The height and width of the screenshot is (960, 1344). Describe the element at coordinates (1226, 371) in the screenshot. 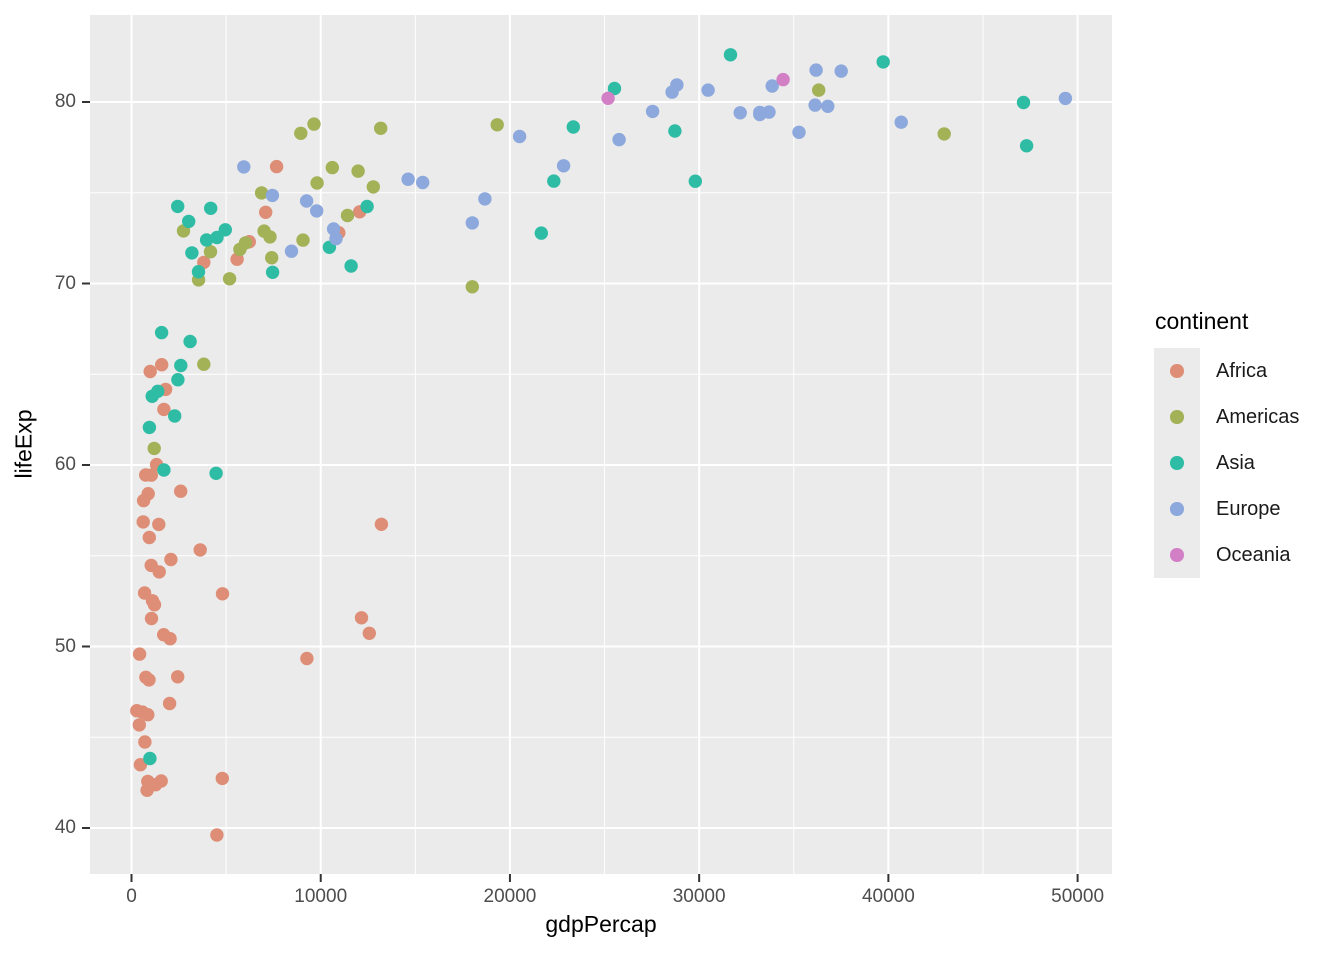

I see `legend-item-africa: Africa` at that location.